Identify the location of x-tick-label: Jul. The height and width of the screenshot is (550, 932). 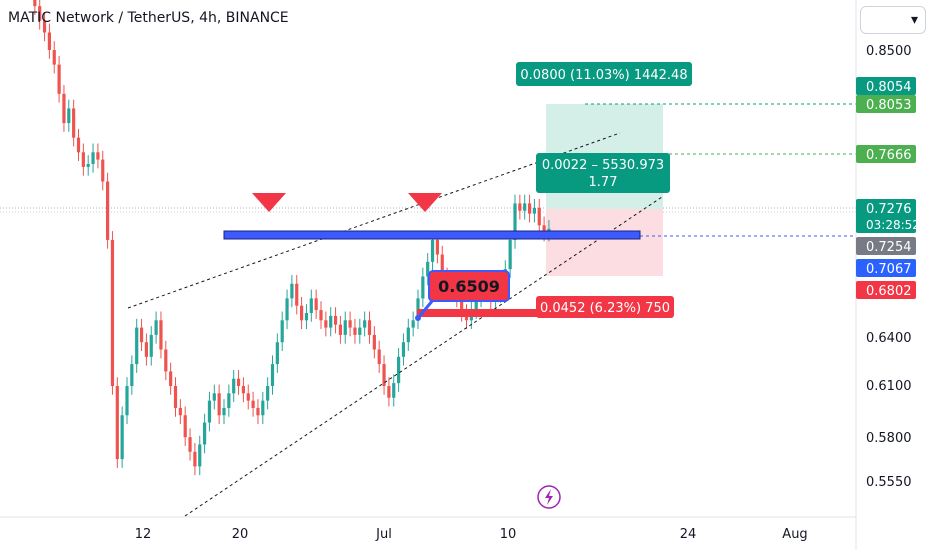
(383, 534).